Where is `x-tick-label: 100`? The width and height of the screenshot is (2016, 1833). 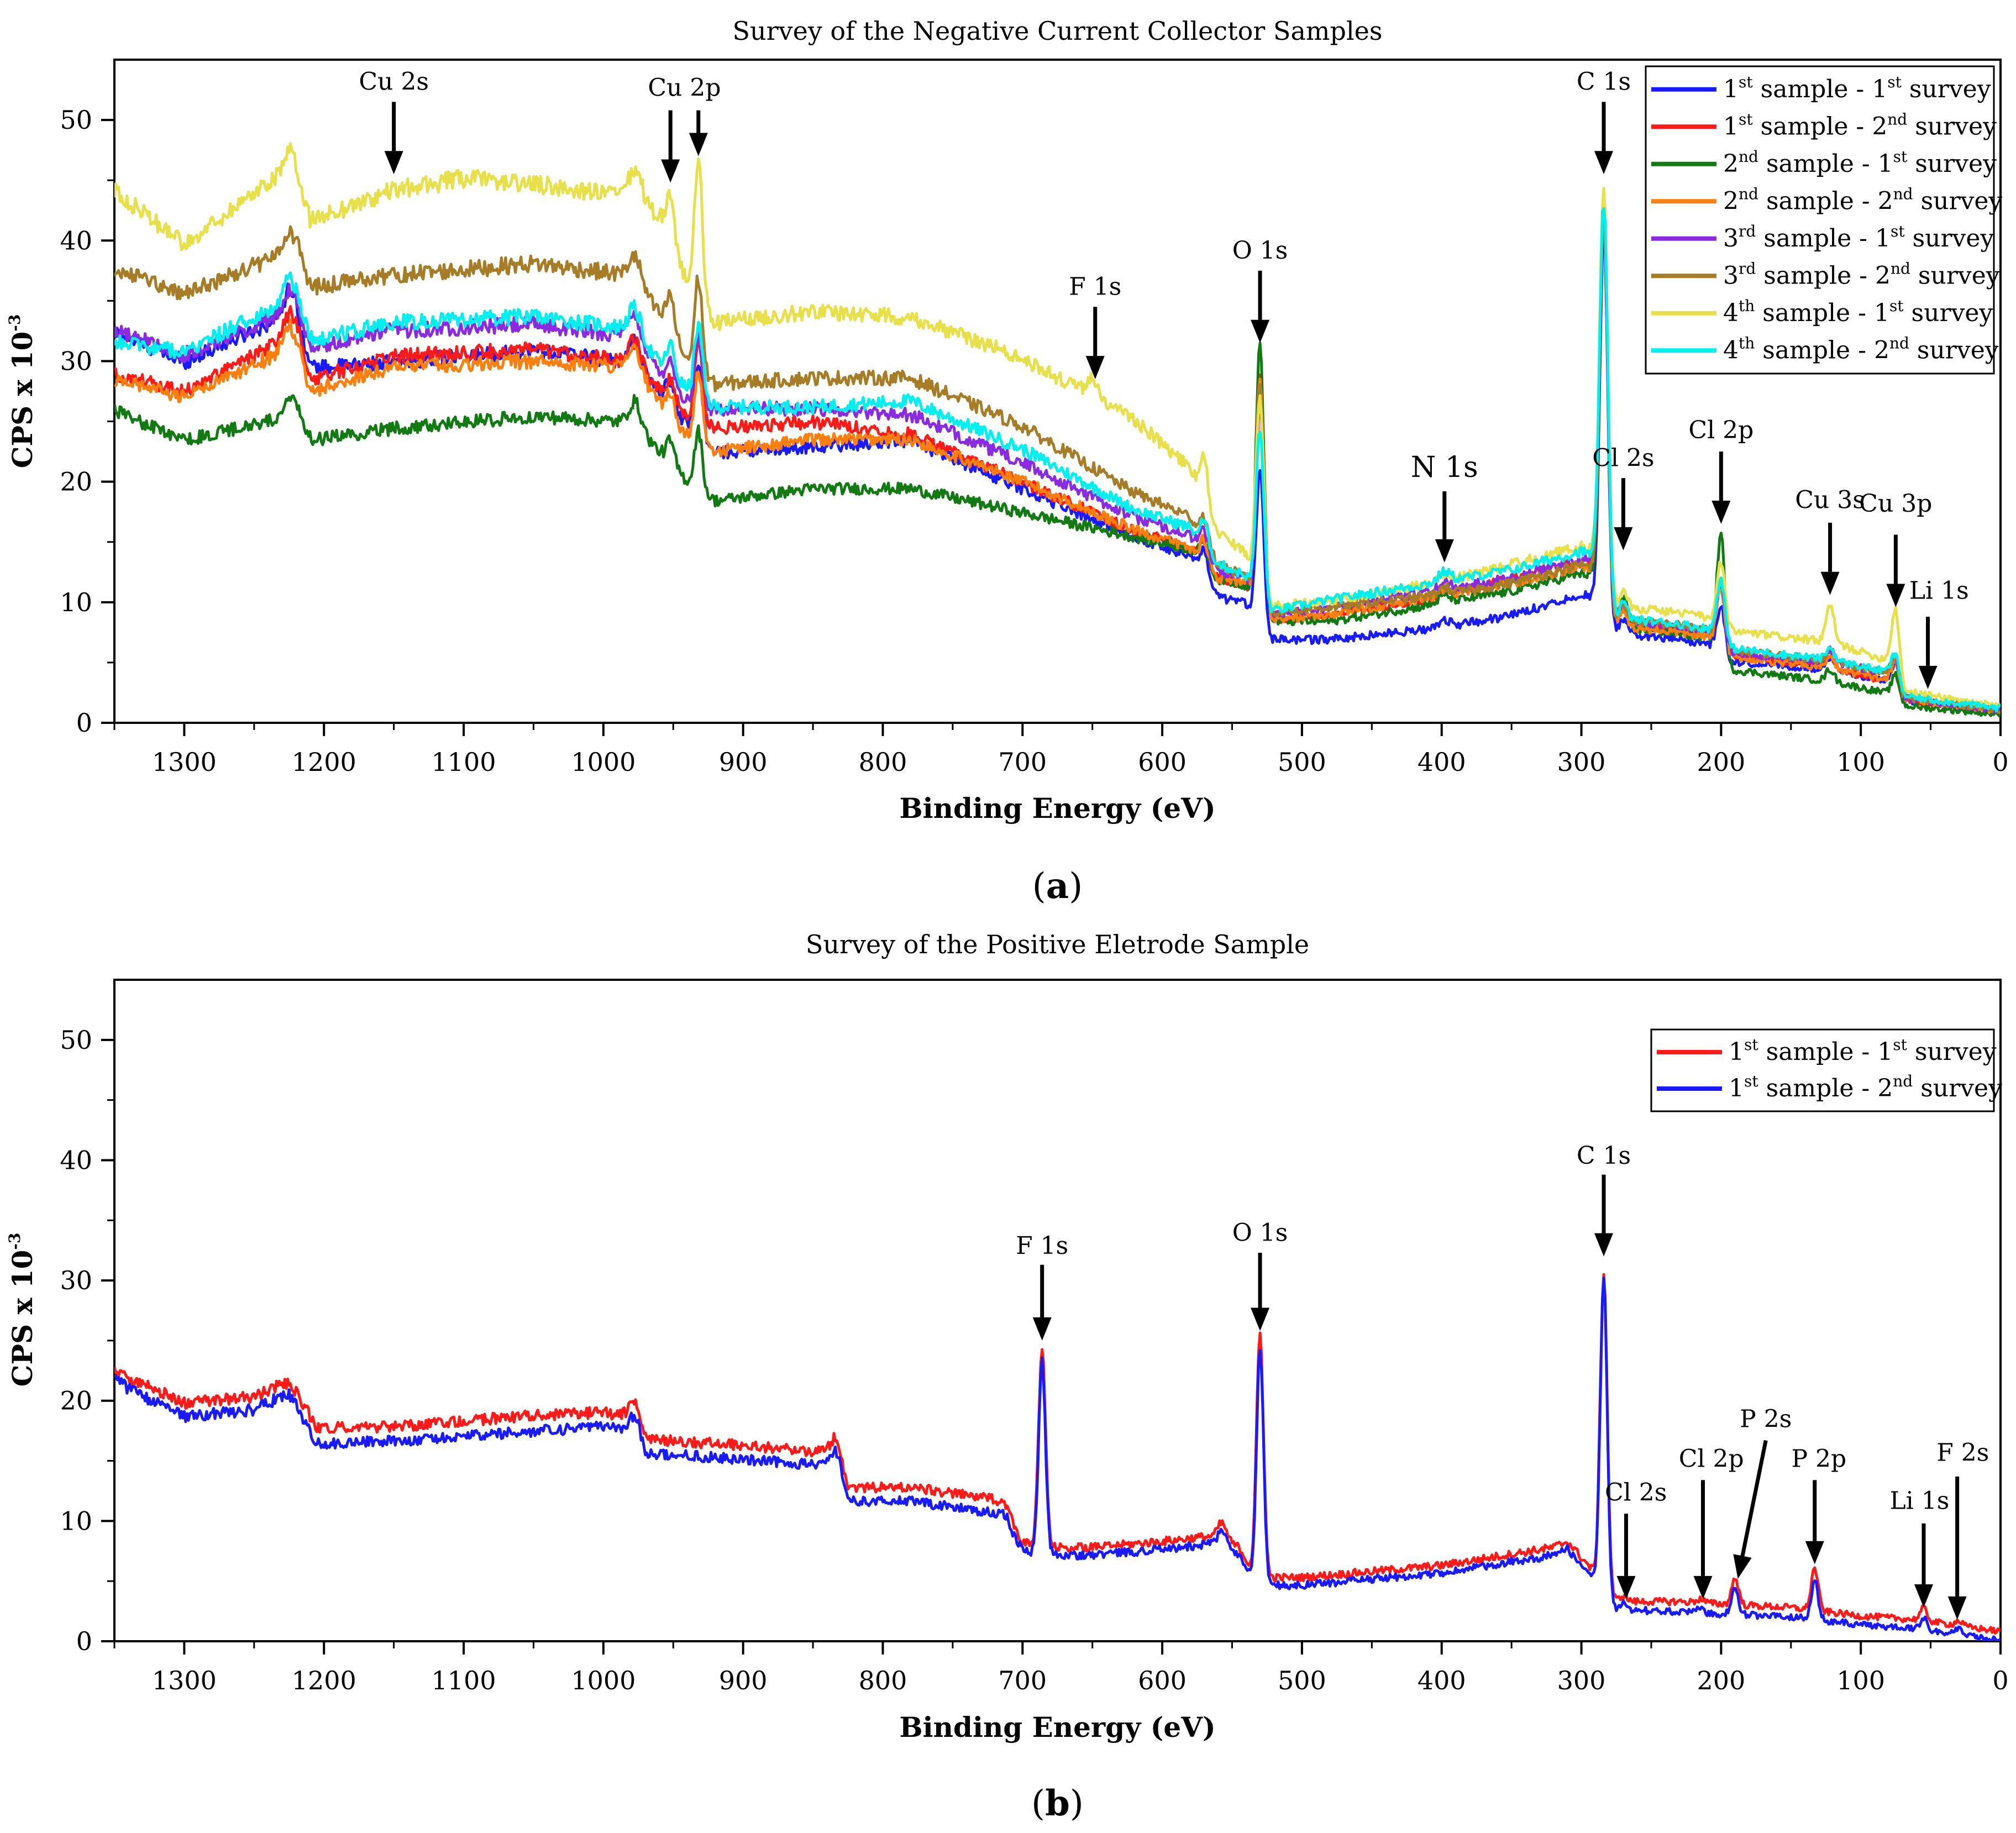 x-tick-label: 100 is located at coordinates (1861, 1681).